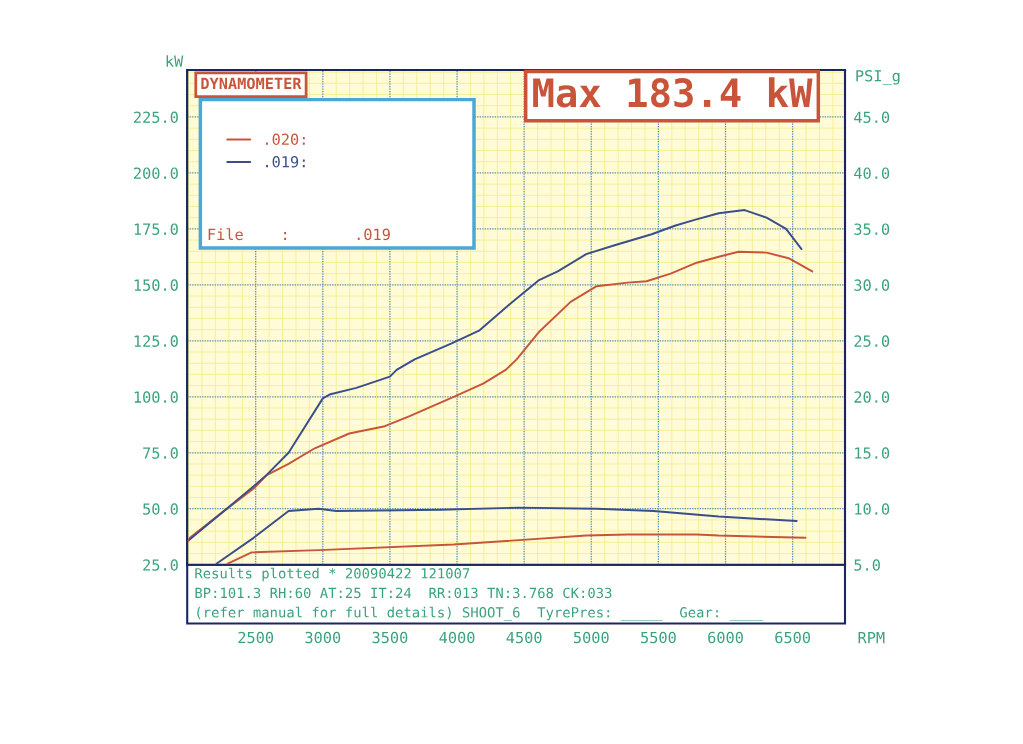 The width and height of the screenshot is (1023, 744). What do you see at coordinates (872, 341) in the screenshot?
I see `y2-tick-label: 25.0` at bounding box center [872, 341].